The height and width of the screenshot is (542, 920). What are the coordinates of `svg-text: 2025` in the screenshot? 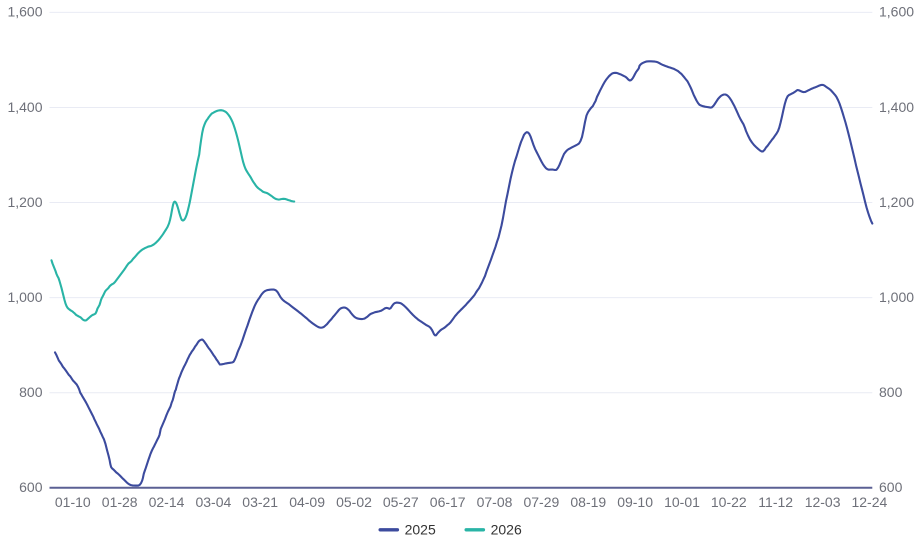 It's located at (420, 529).